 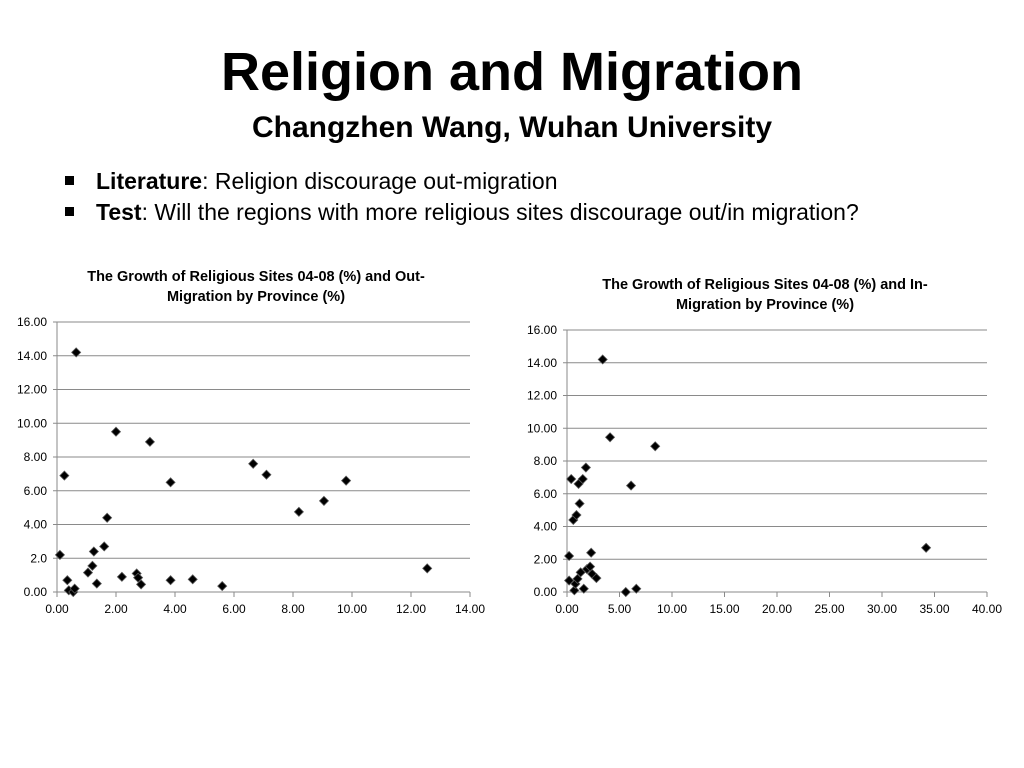 I want to click on out-migration-y-tick-label: 6.00, so click(x=36, y=491).